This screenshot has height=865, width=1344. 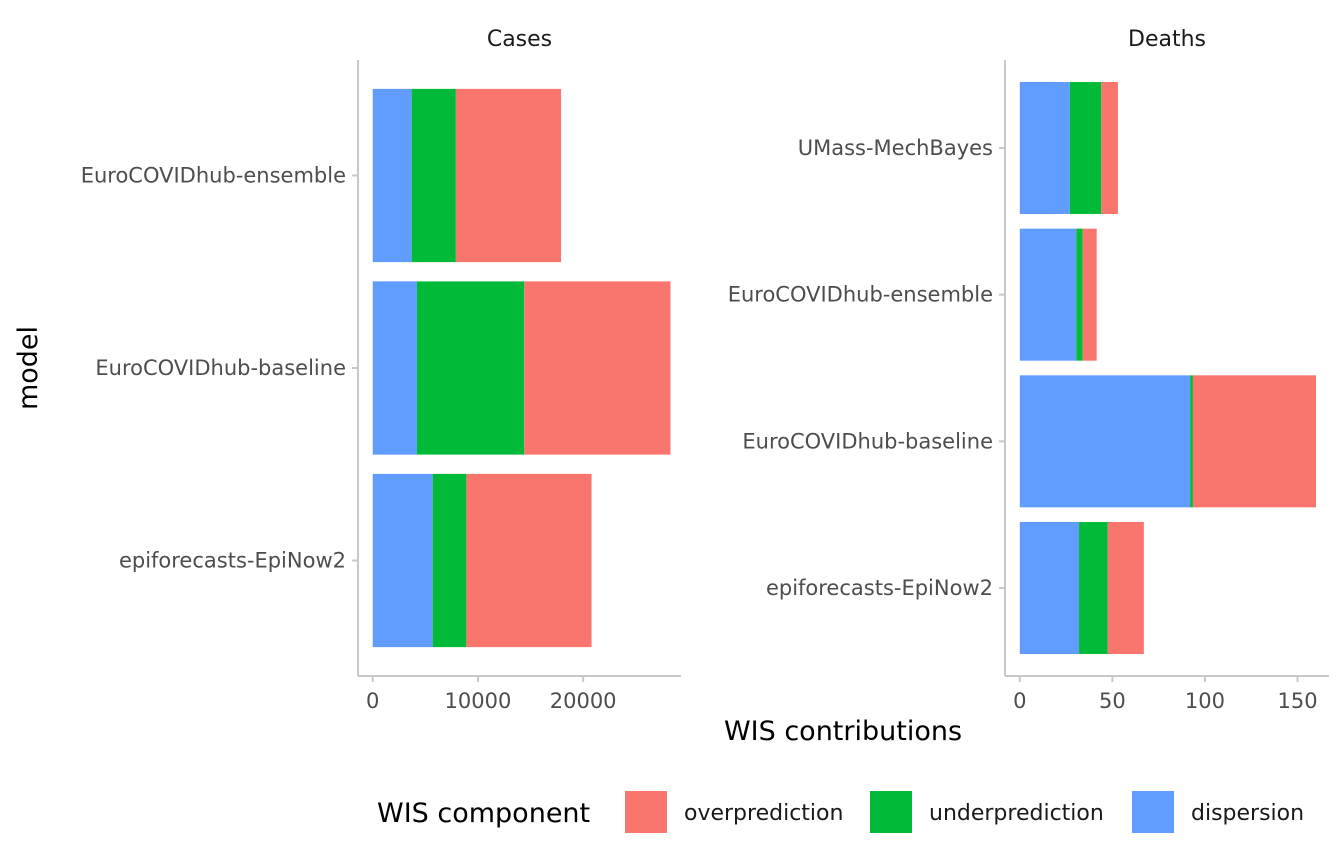 I want to click on x-tick-label: 20000, so click(x=583, y=701).